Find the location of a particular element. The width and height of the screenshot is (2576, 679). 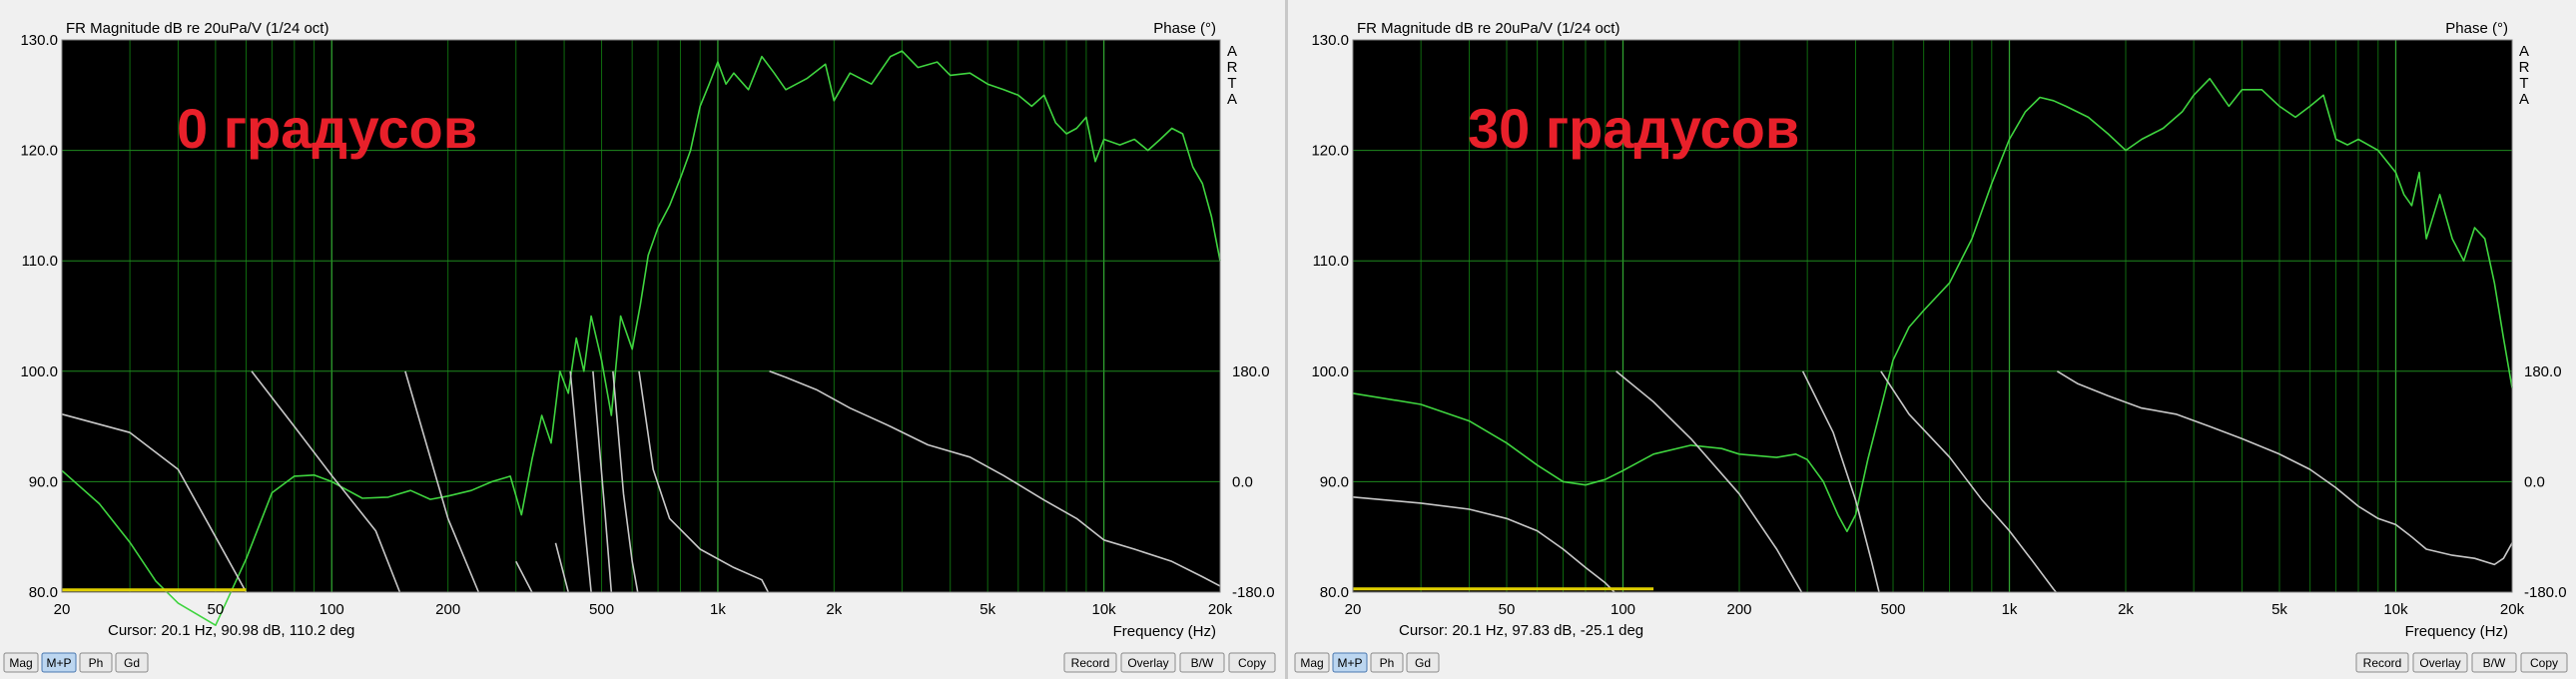

x-tick-label: 500 is located at coordinates (1892, 609).